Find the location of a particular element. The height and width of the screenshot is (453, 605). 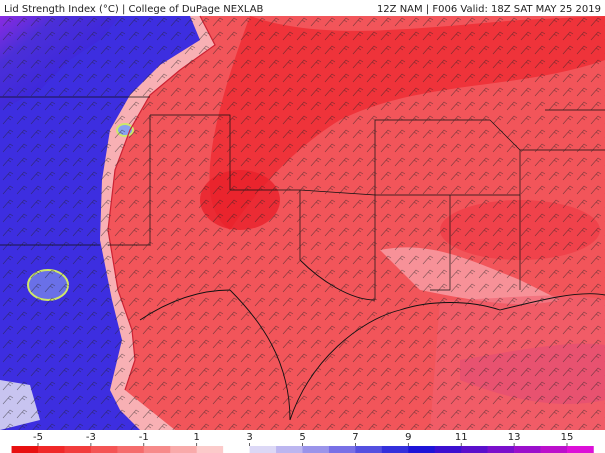

colorbar-label: -1 is located at coordinates (144, 437).